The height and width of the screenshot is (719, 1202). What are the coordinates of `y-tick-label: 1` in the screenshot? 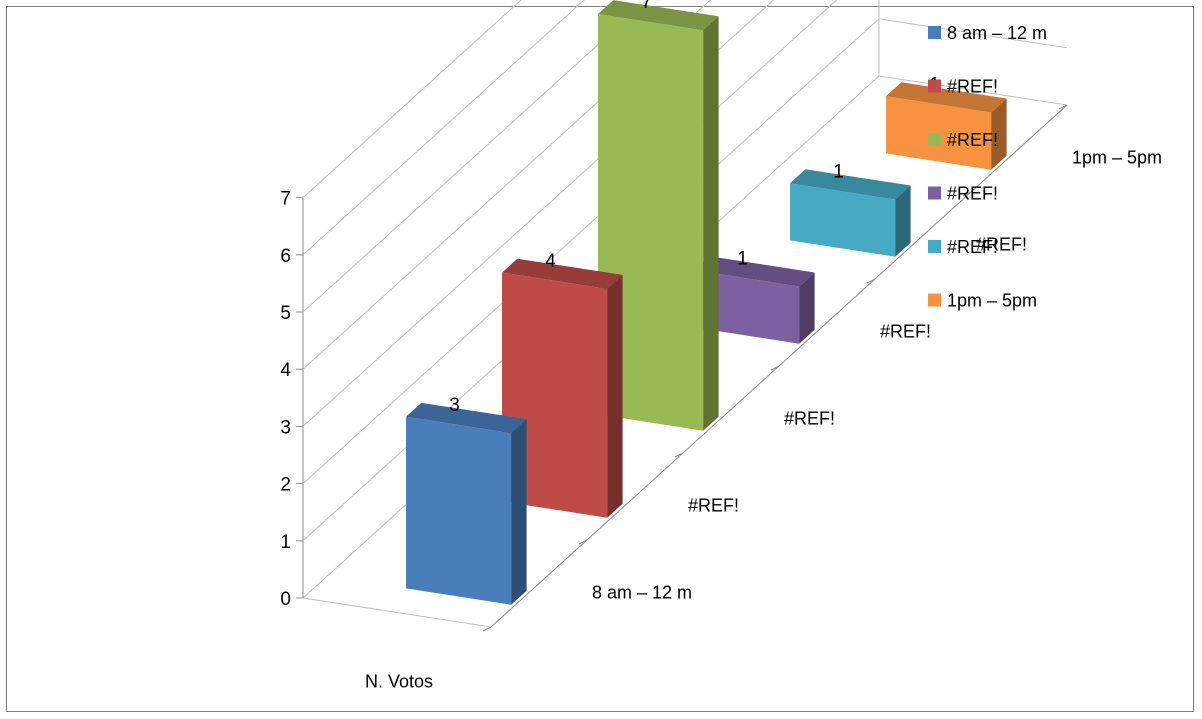 It's located at (285, 542).